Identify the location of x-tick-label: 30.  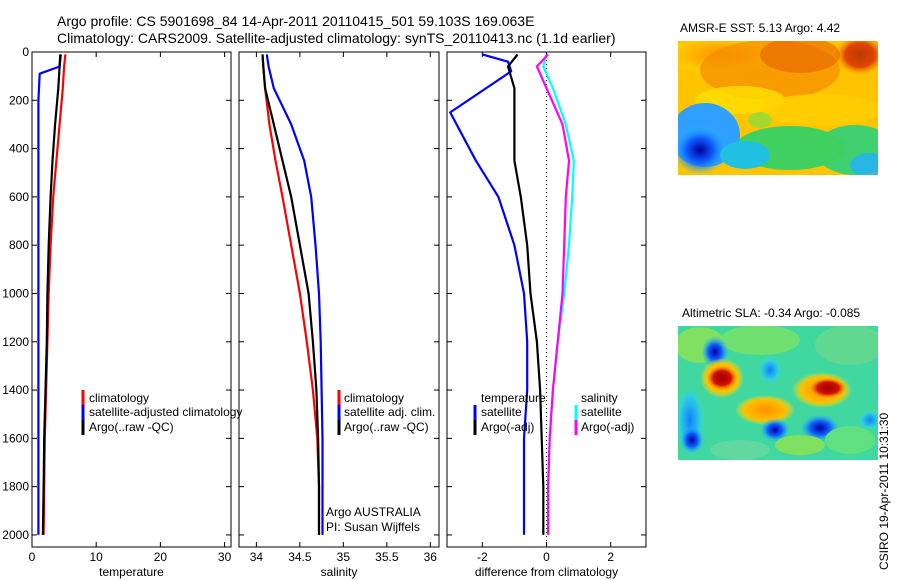
(225, 557).